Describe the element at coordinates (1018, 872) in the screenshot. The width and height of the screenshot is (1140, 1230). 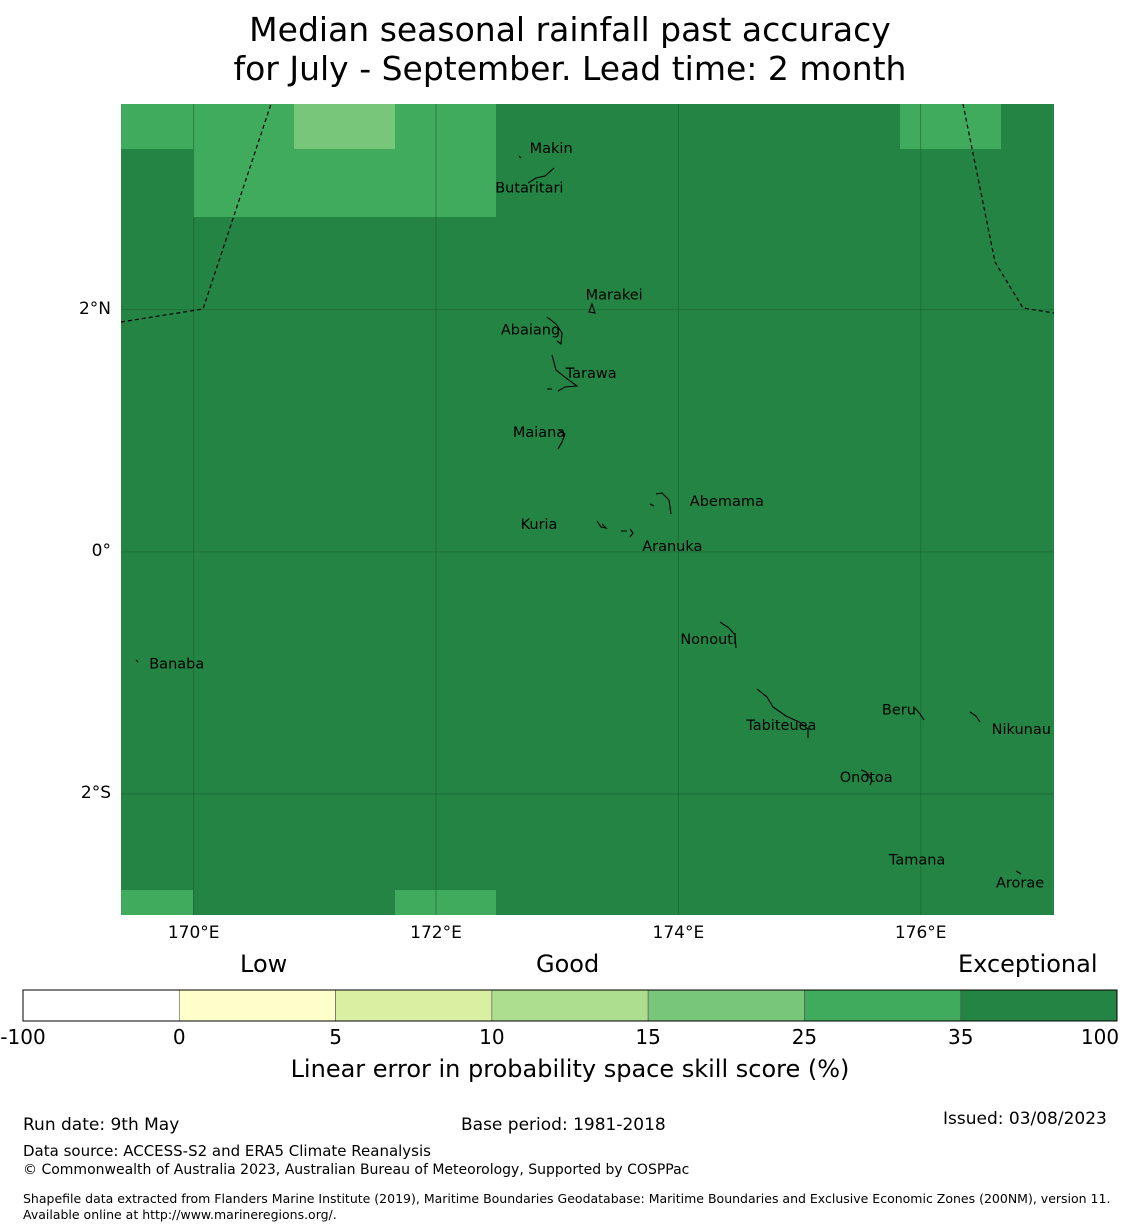
I see `coast-arorae` at that location.